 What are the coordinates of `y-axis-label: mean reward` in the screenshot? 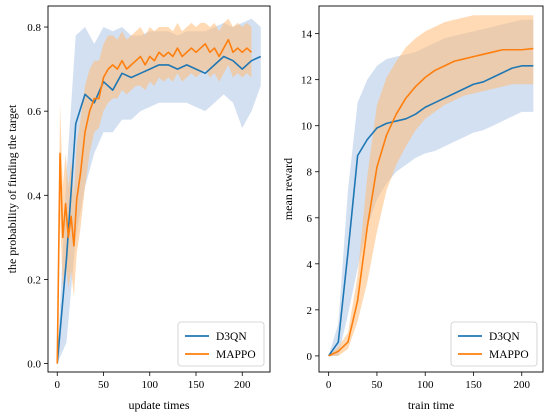 It's located at (288, 189).